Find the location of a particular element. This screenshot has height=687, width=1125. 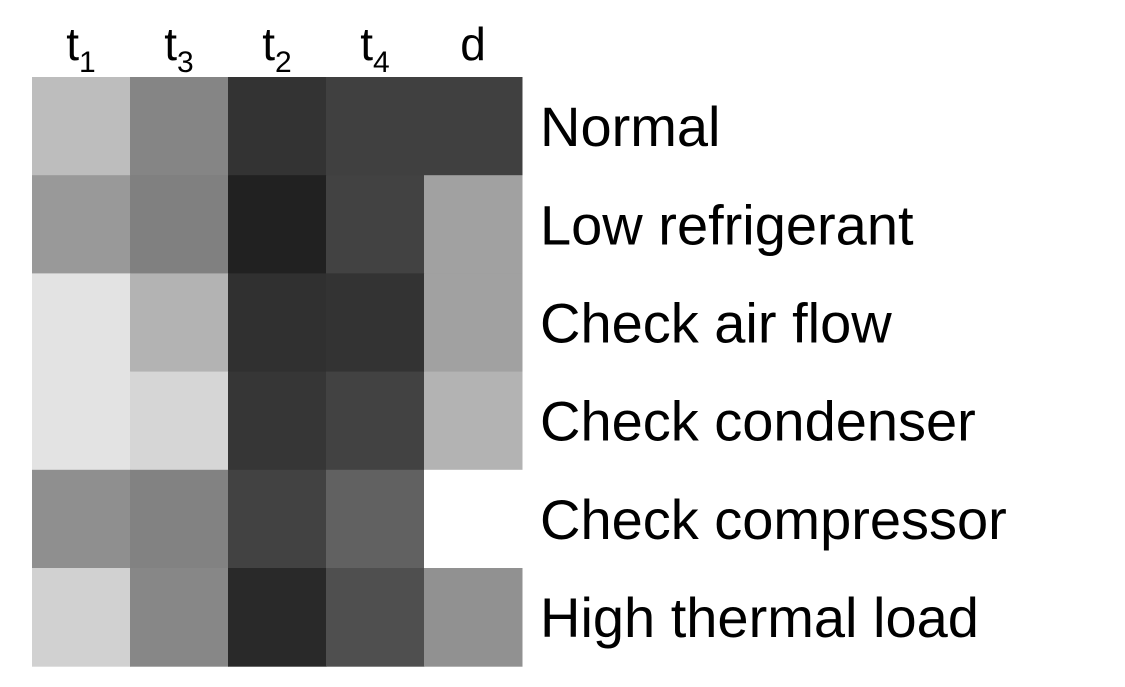

heatmap-cell-r1-c4 is located at coordinates (473, 224).